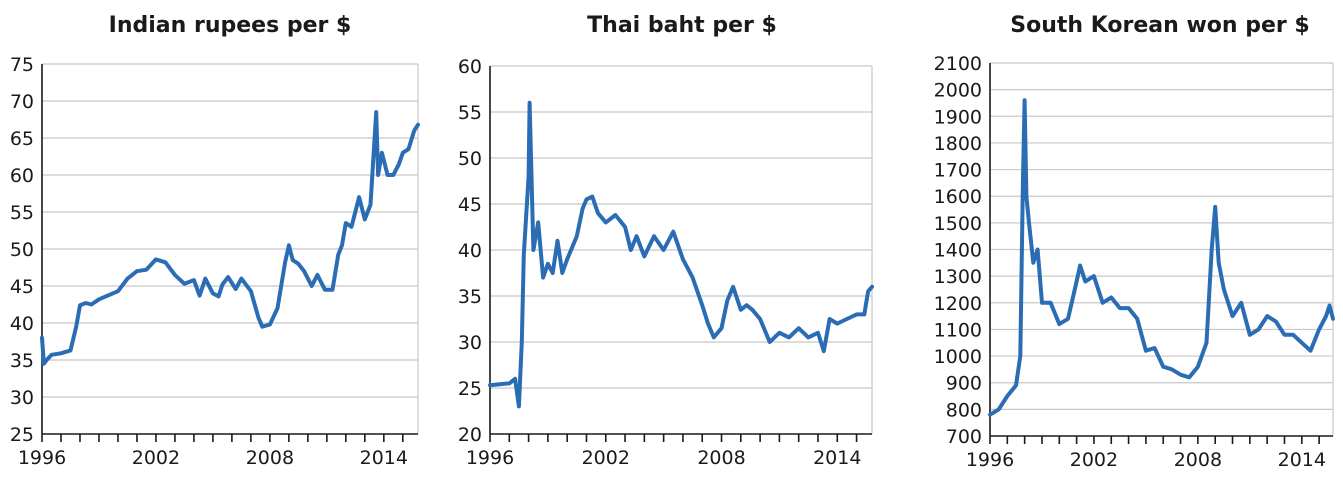  What do you see at coordinates (958, 277) in the screenshot?
I see `y-tick-label: 1300` at bounding box center [958, 277].